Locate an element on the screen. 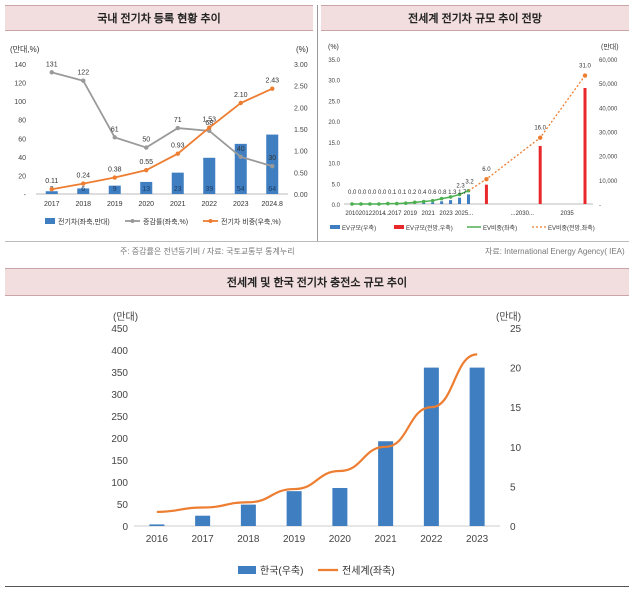 The width and height of the screenshot is (637, 590). share-value-label: 3.2 is located at coordinates (469, 183).